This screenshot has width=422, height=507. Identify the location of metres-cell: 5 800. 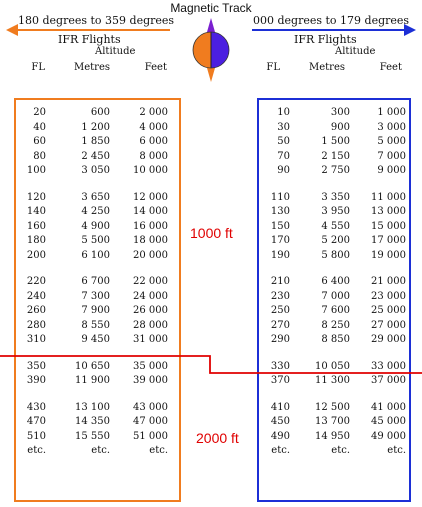
(335, 255).